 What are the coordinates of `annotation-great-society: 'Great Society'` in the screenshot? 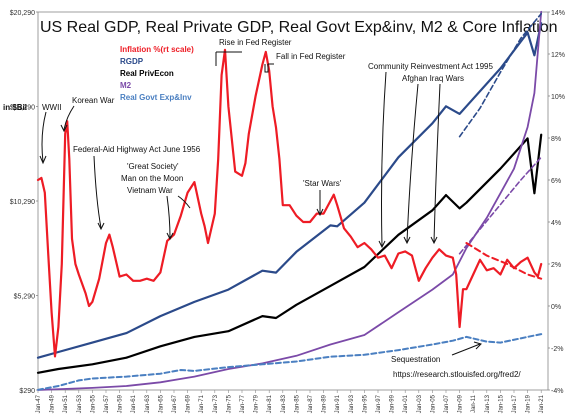 It's located at (153, 166).